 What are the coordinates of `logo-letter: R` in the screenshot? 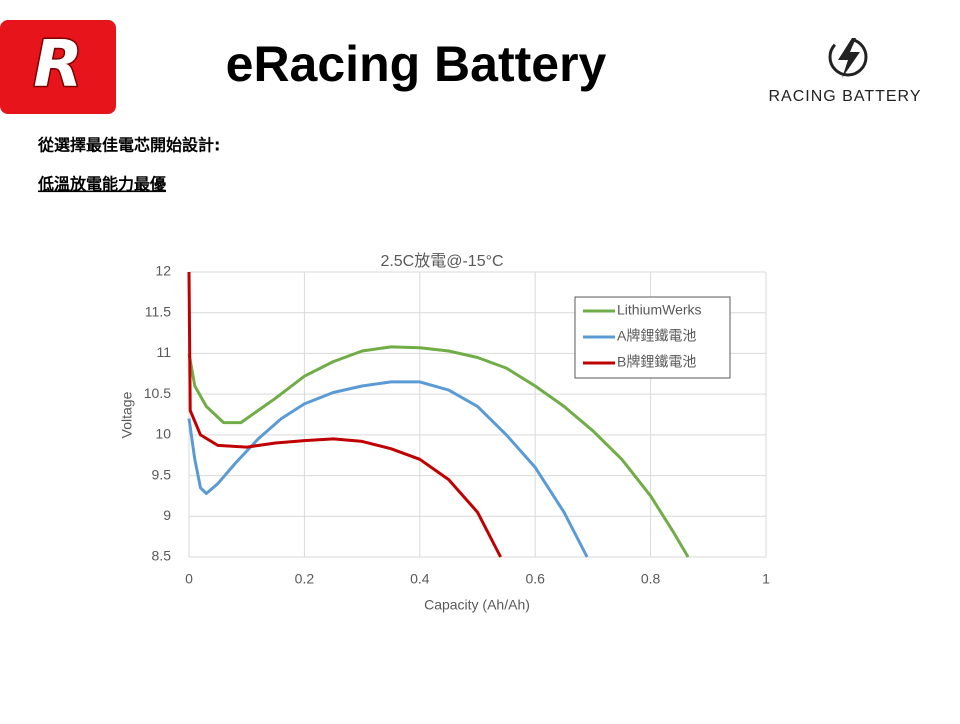 It's located at (57, 65).